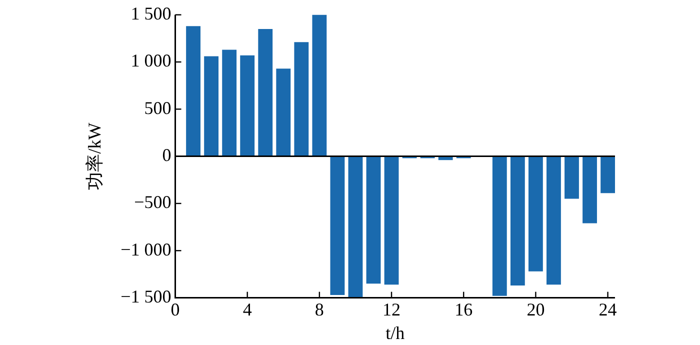 This screenshot has width=700, height=345. What do you see at coordinates (146, 296) in the screenshot?
I see `y-tick-label: −1 500` at bounding box center [146, 296].